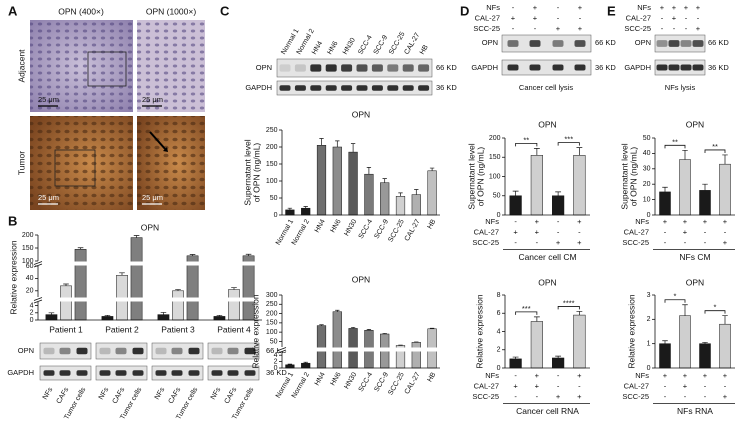 This screenshot has height=425, width=740. I want to click on significance-label: ****, so click(569, 302).